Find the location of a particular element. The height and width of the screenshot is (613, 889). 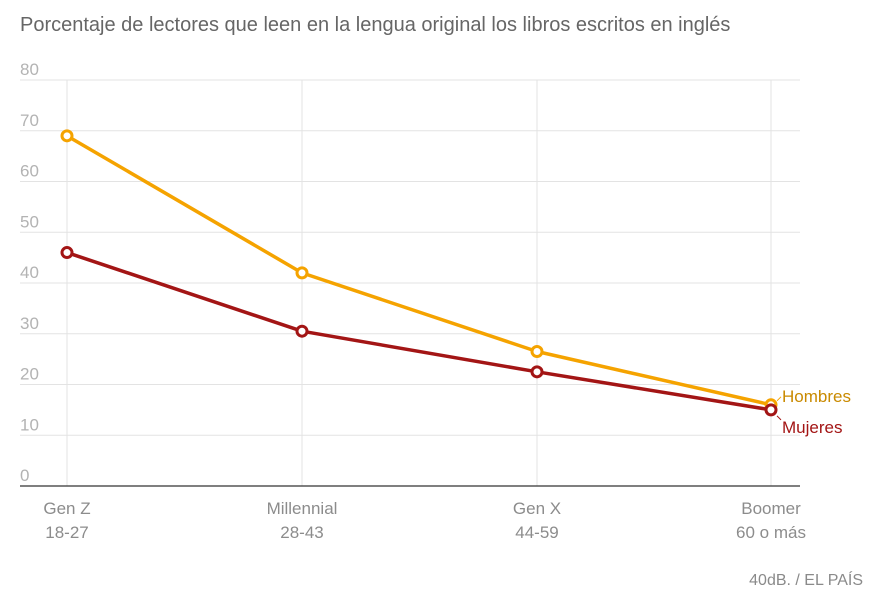

x-tick-sublabel: 28-43 is located at coordinates (301, 532).